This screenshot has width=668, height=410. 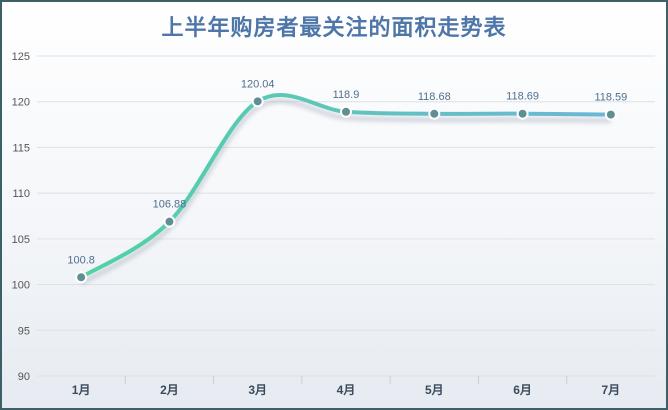 What do you see at coordinates (434, 97) in the screenshot?
I see `data-label: 118.68` at bounding box center [434, 97].